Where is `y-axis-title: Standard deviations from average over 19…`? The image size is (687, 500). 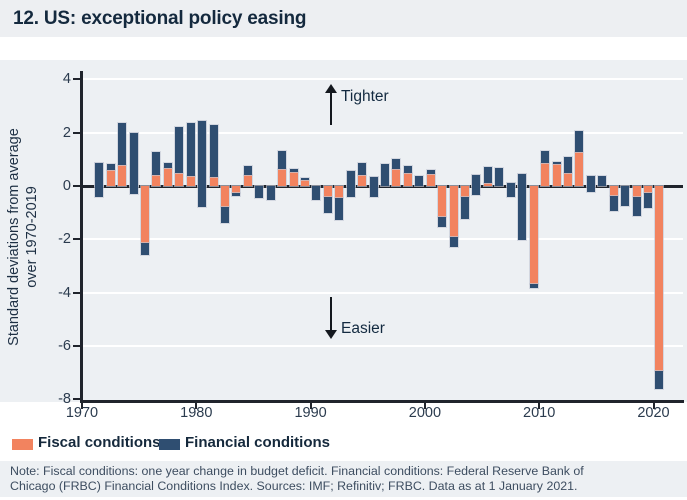 y-axis-title: Standard deviations from average over 19… is located at coordinates (23, 237).